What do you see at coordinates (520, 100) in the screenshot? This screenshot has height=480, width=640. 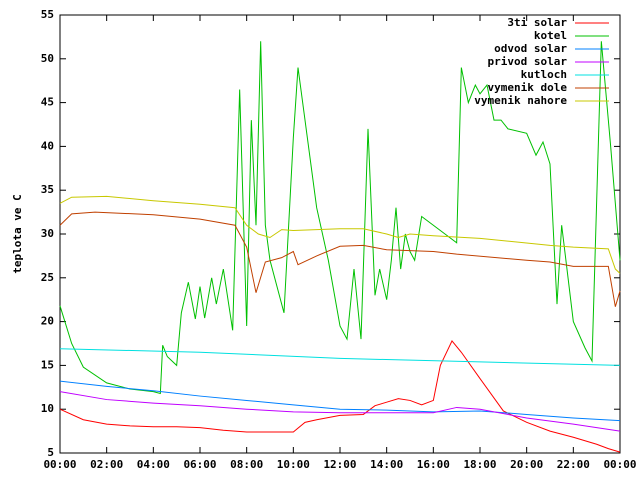 I see `legend-label: vymenik nahore` at bounding box center [520, 100].